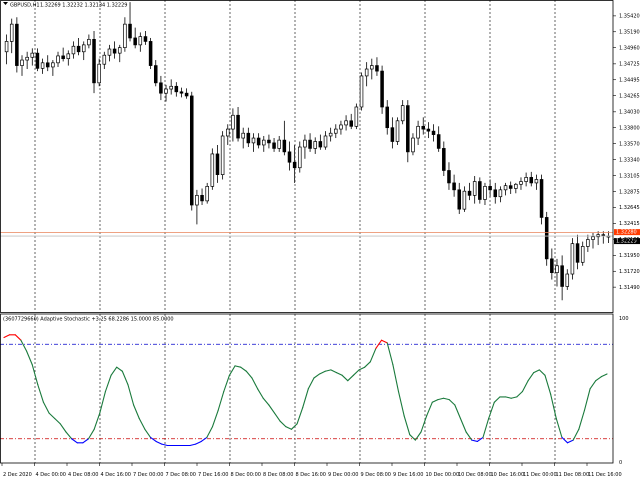  Describe the element at coordinates (624, 319) in the screenshot. I see `indicator-y-tick-label: 100` at that location.